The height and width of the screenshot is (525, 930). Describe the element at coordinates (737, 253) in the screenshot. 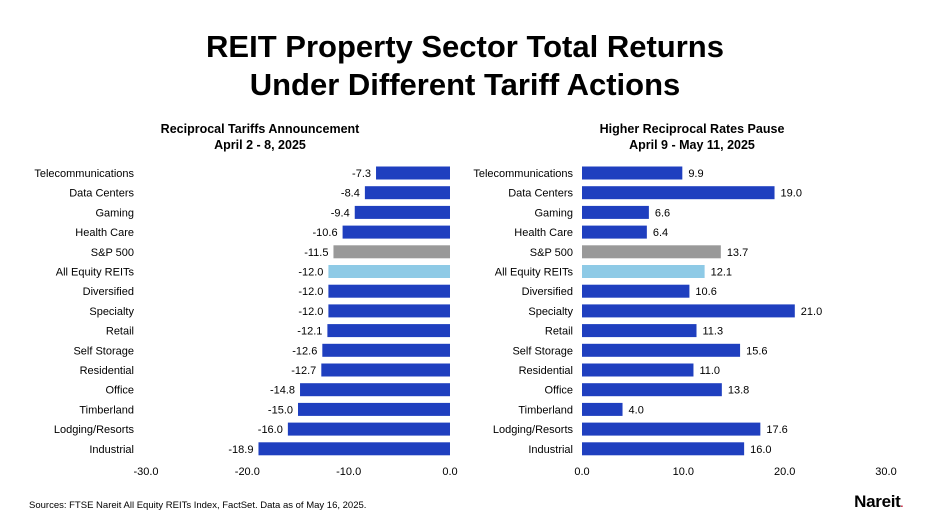

I see `right-value-label-s-p-500: 13.7` at that location.